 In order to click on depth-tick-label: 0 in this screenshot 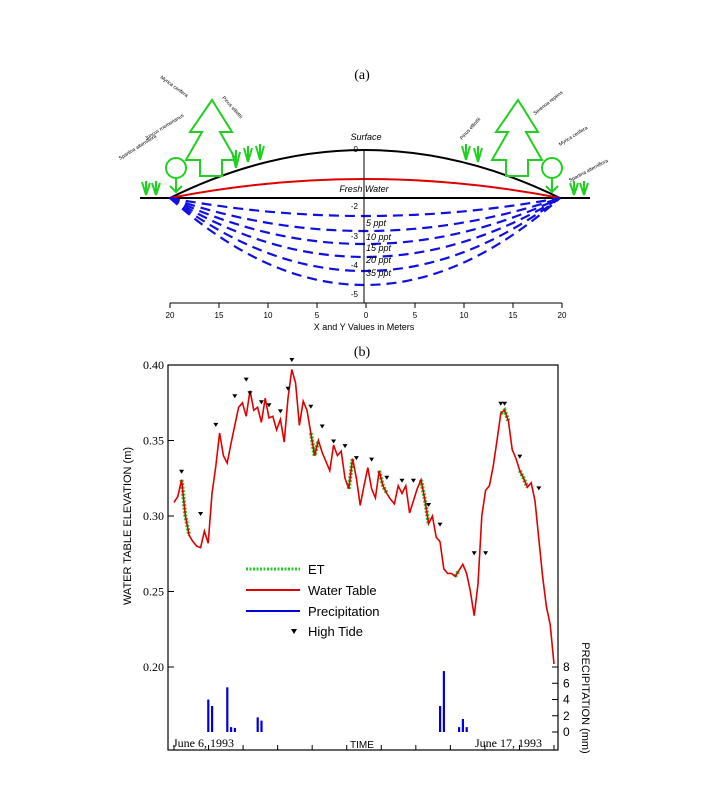, I will do `click(356, 149)`.